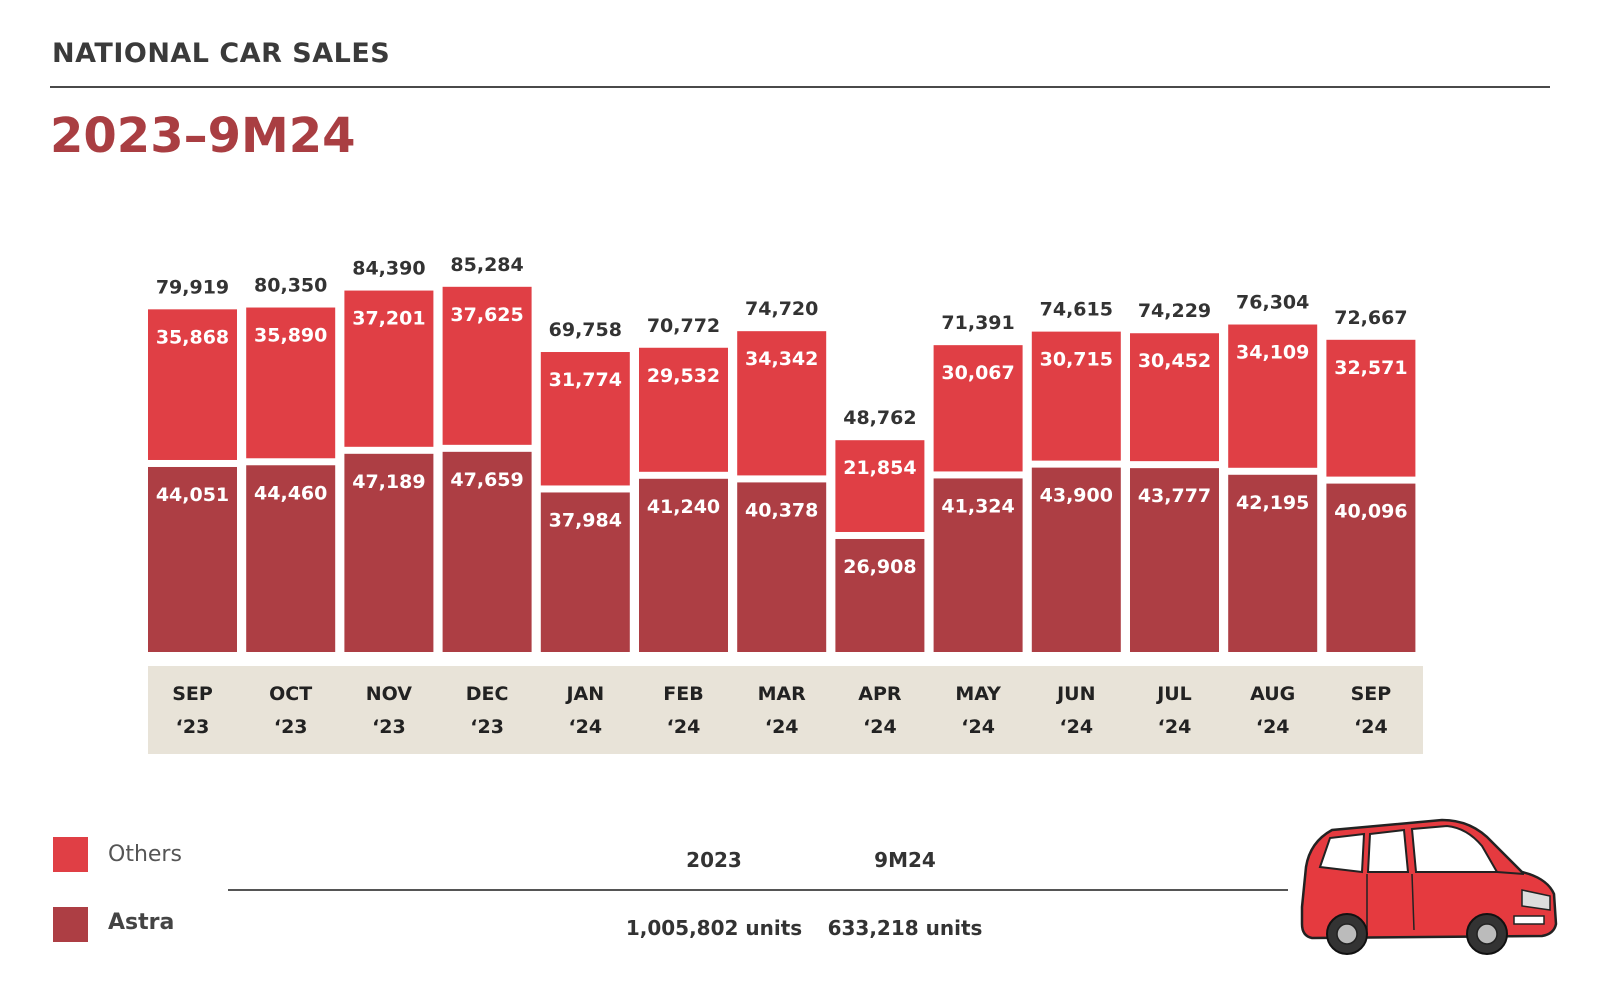  What do you see at coordinates (1370, 512) in the screenshot?
I see `data-label-astra: 40,096` at bounding box center [1370, 512].